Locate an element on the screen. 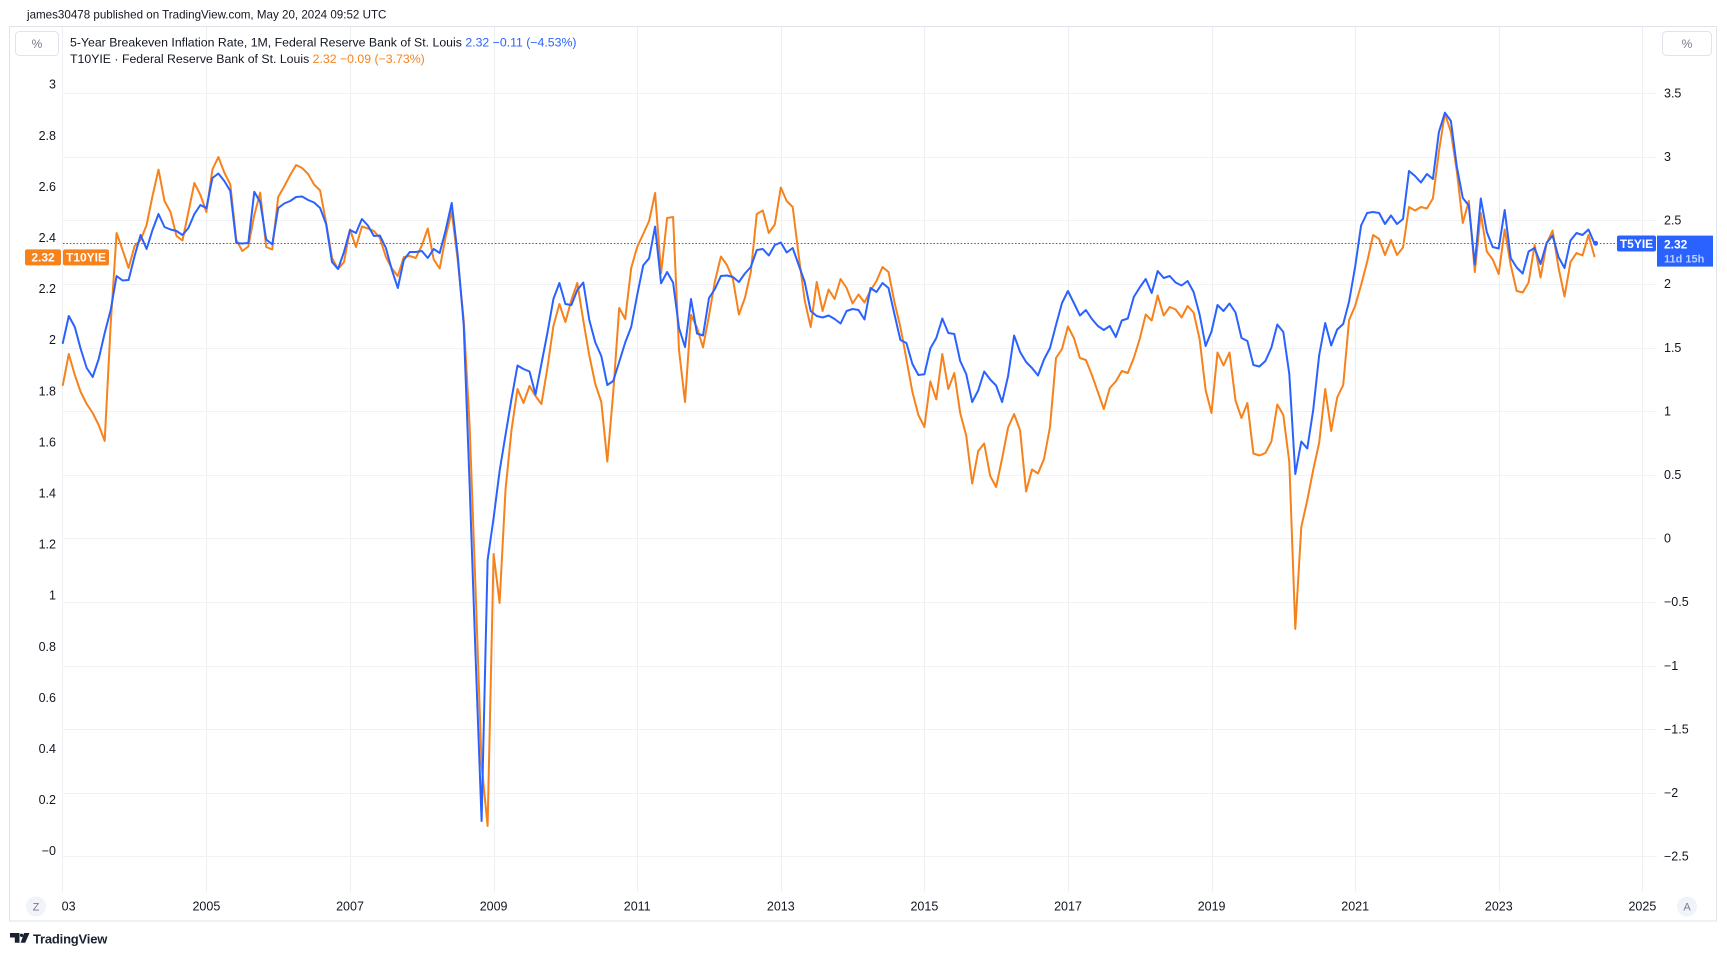 The image size is (1727, 956). svg-text: −0.5 is located at coordinates (1676, 602).